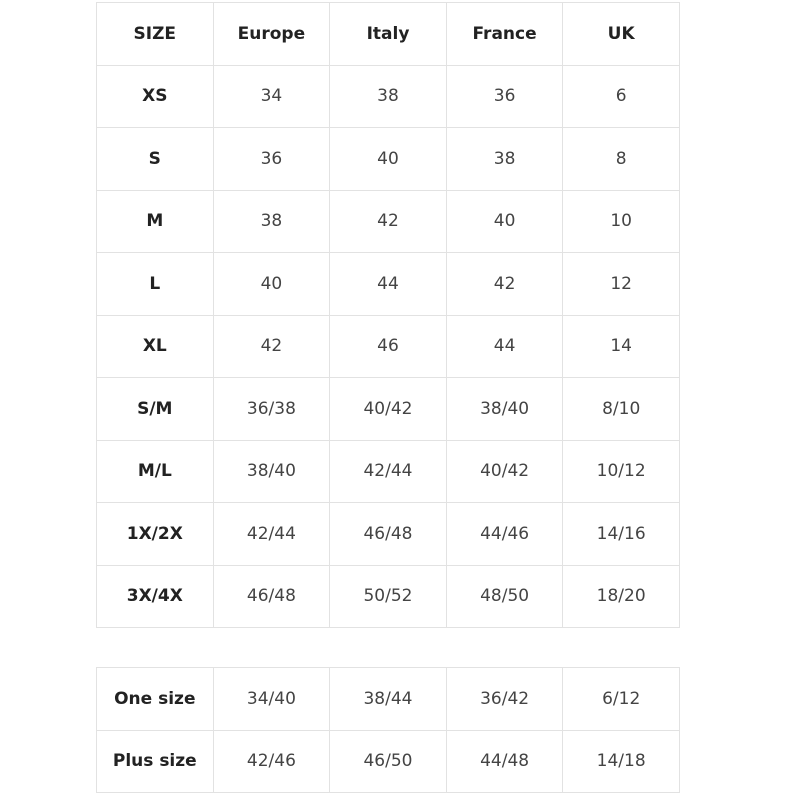 The width and height of the screenshot is (800, 800). Describe the element at coordinates (155, 534) in the screenshot. I see `size-label: 1X/2X` at that location.